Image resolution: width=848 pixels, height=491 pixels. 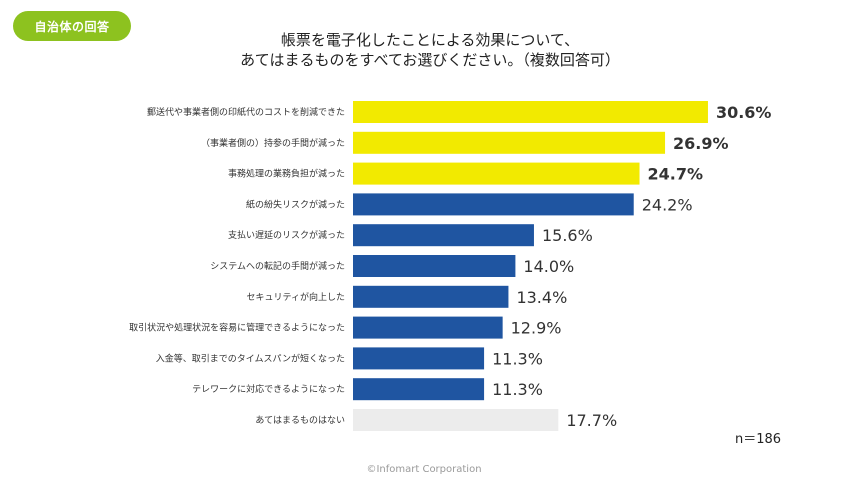 I want to click on value-label: 24.2%, so click(x=667, y=204).